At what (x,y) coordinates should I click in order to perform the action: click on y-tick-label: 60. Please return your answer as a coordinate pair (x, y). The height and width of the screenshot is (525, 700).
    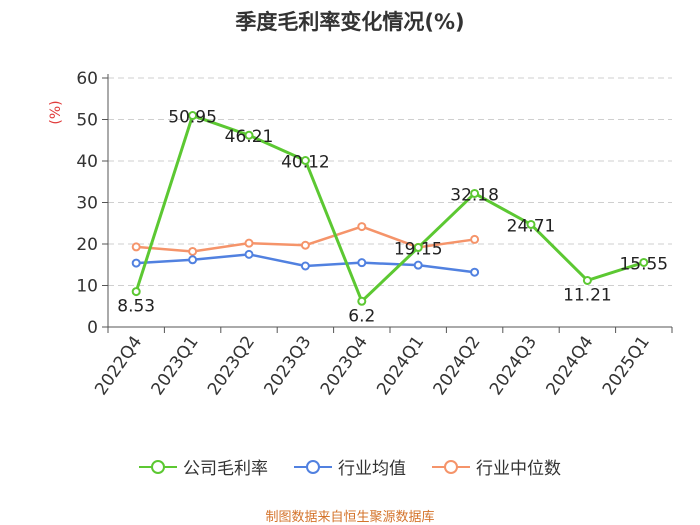
    Looking at the image, I should click on (87, 79).